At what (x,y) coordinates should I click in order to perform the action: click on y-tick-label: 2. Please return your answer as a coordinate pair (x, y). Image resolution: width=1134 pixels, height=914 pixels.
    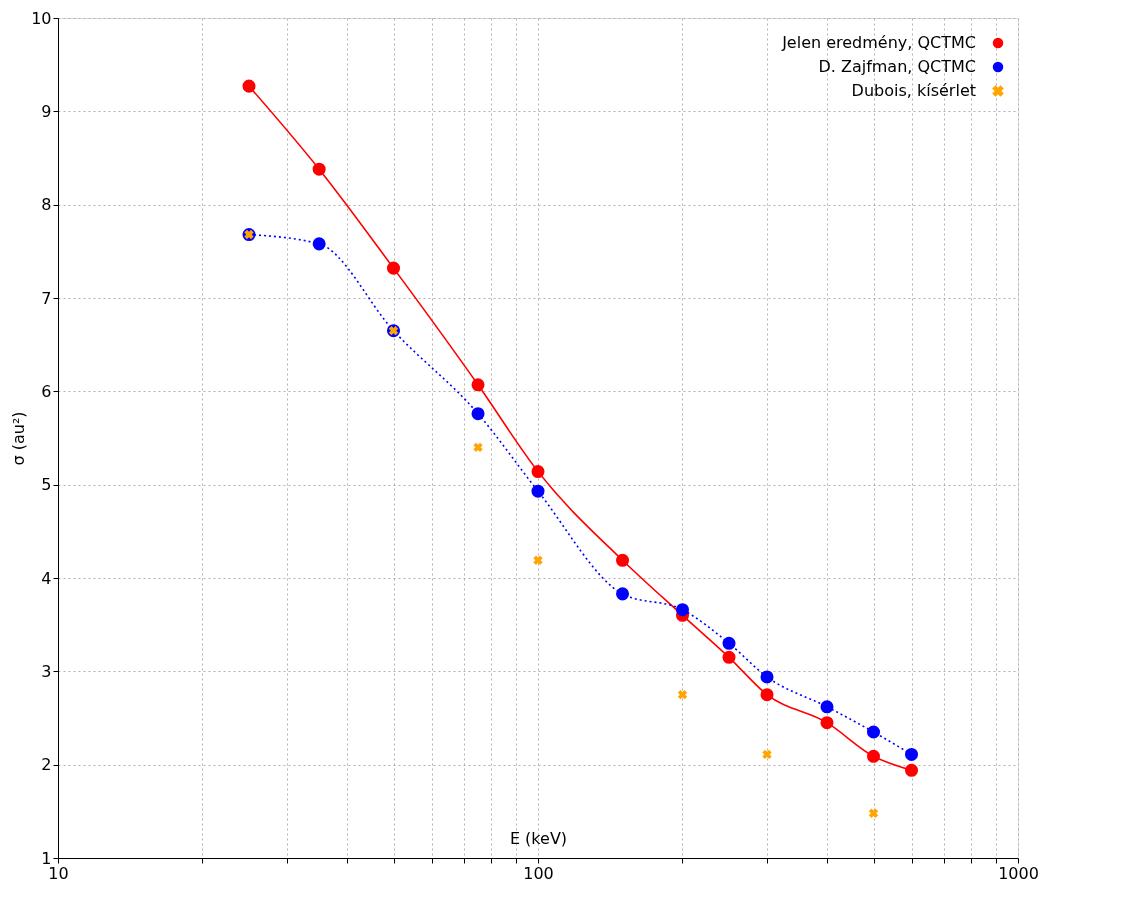
    Looking at the image, I should click on (46, 765).